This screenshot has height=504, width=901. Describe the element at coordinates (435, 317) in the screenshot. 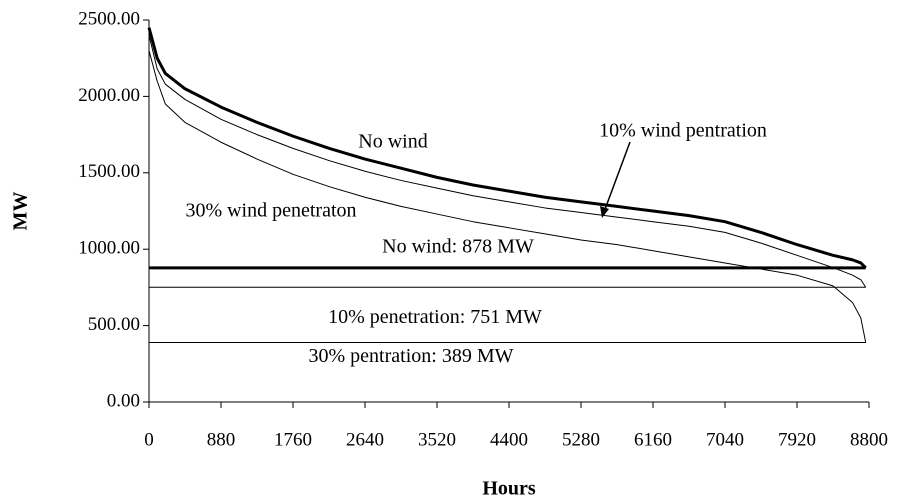

I see `reference-label: 10% penetration: 751 MW` at that location.